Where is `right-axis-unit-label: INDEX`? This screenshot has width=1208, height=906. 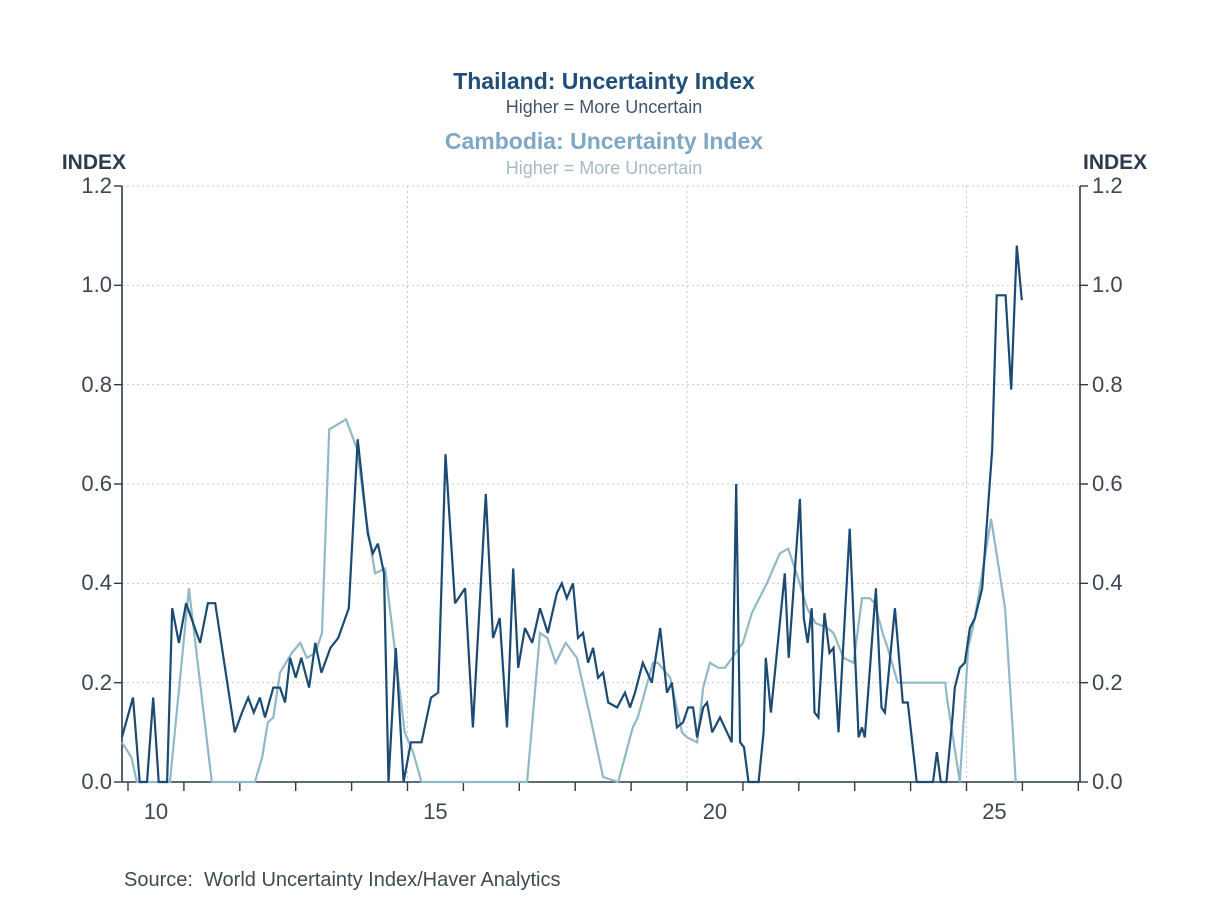 right-axis-unit-label: INDEX is located at coordinates (1115, 162).